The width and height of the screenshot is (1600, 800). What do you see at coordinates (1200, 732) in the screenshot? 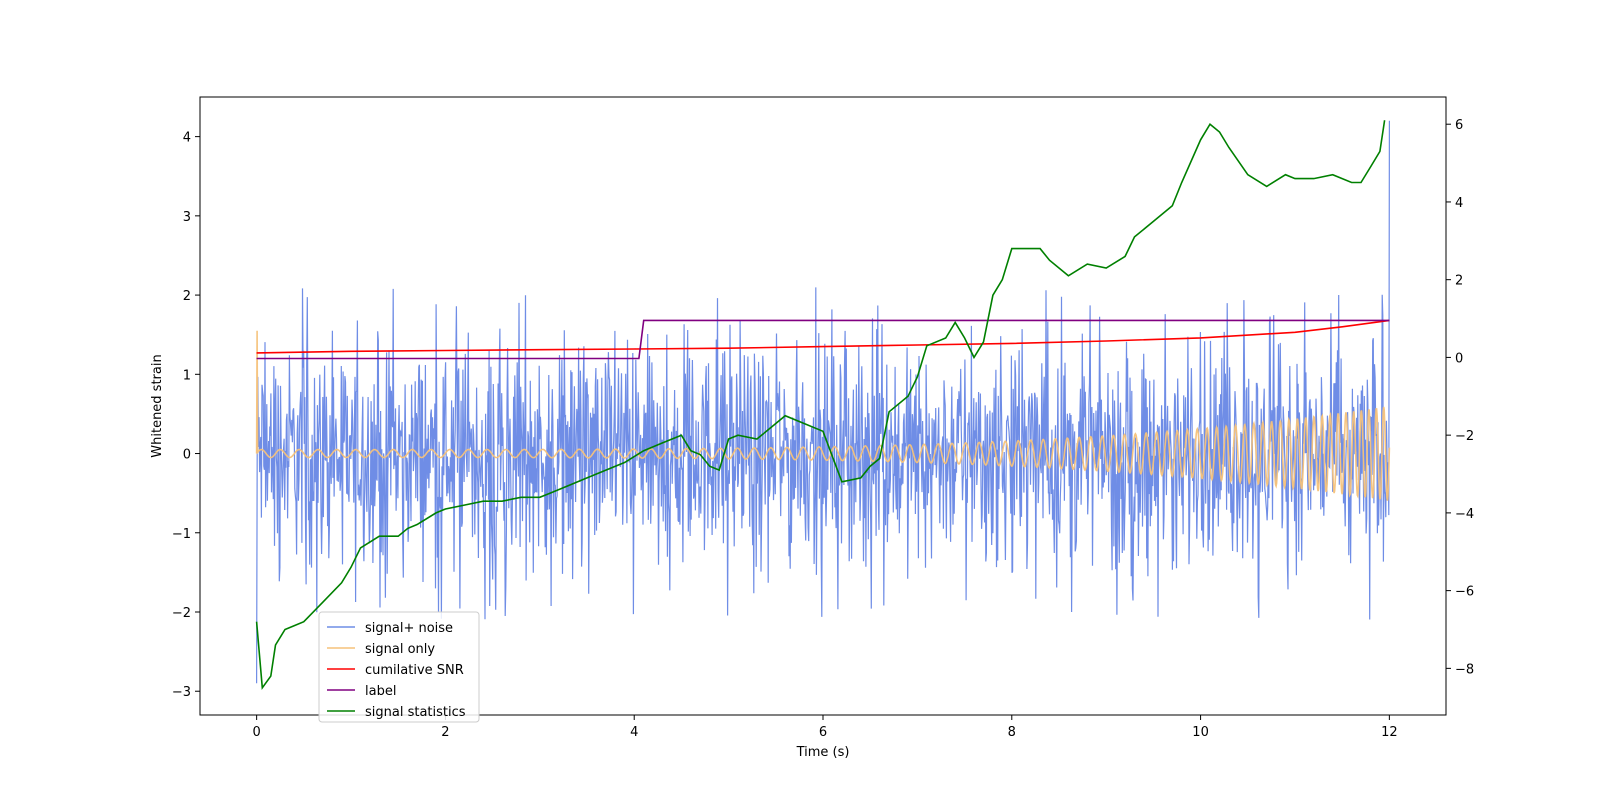
I see `x-tick-label: 10` at bounding box center [1200, 732].